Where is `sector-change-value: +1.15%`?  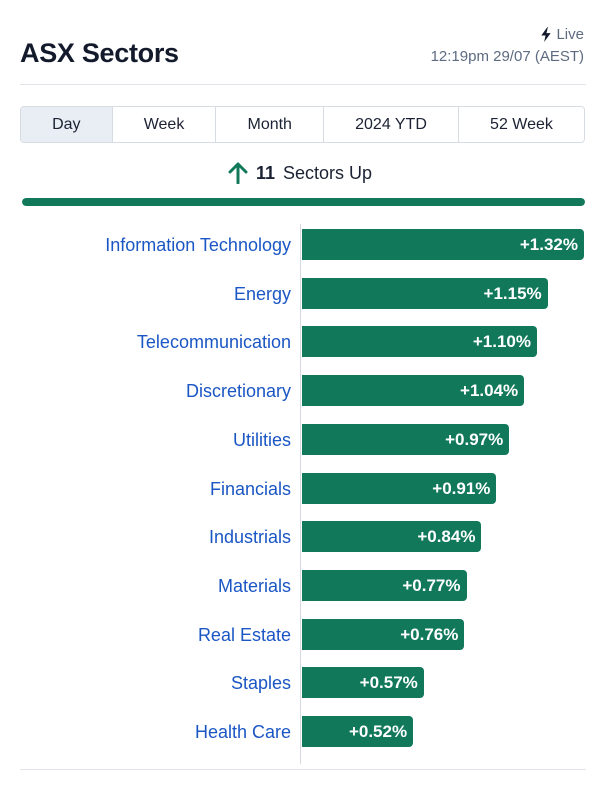
sector-change-value: +1.15% is located at coordinates (512, 293).